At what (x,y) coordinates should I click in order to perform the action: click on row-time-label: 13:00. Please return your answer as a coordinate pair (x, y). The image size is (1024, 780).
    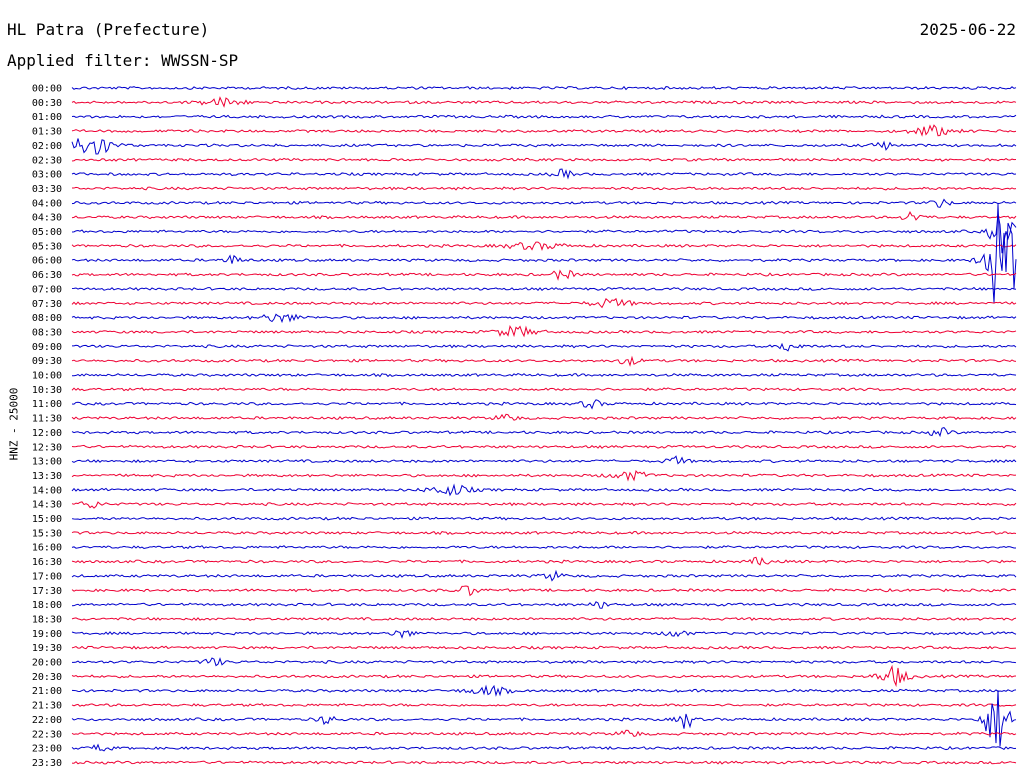
    Looking at the image, I should click on (47, 462).